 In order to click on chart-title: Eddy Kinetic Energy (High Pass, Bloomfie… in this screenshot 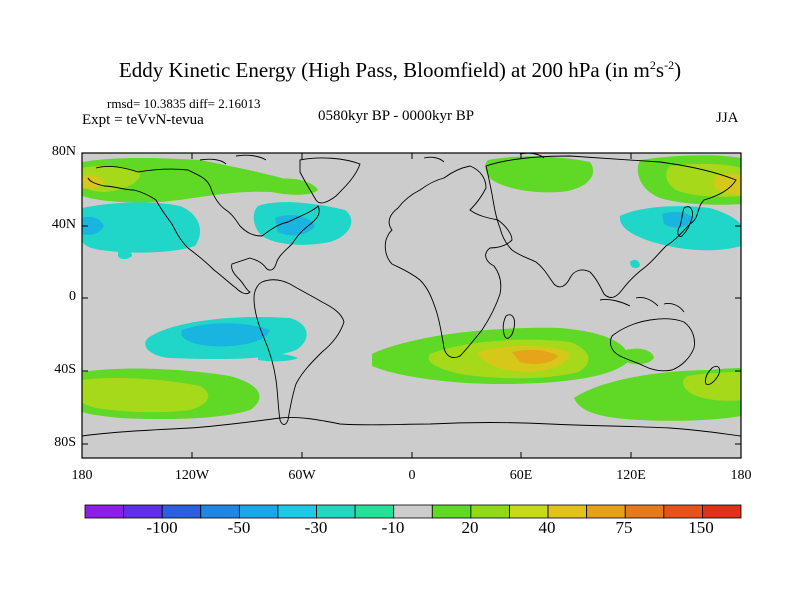, I will do `click(400, 70)`.